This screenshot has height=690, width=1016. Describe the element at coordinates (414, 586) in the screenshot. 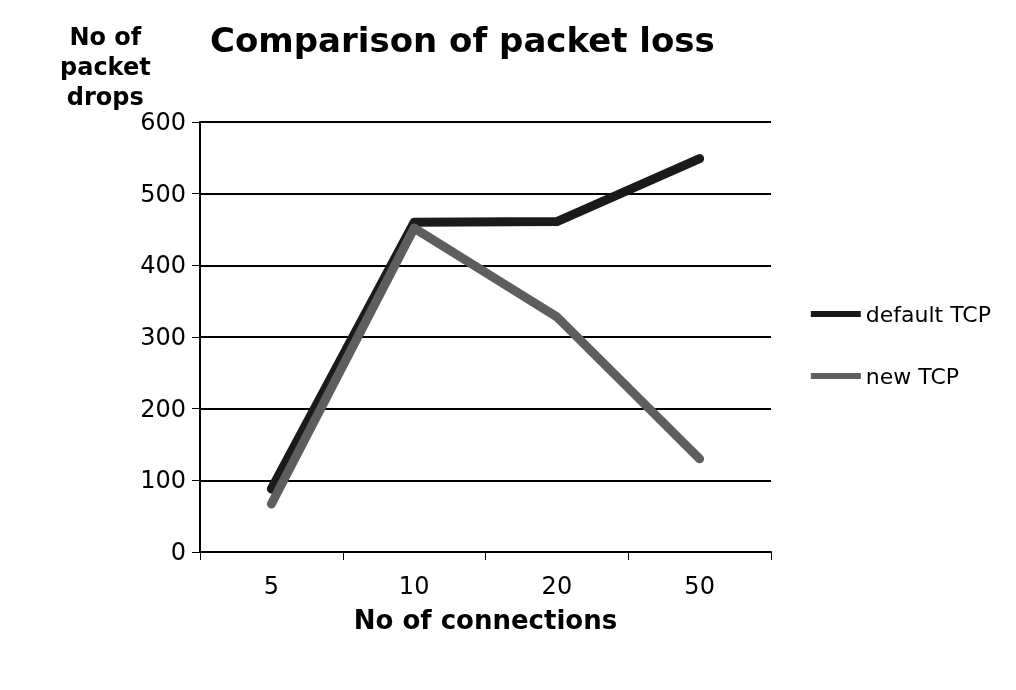

I see `x-tick-label: 10` at that location.